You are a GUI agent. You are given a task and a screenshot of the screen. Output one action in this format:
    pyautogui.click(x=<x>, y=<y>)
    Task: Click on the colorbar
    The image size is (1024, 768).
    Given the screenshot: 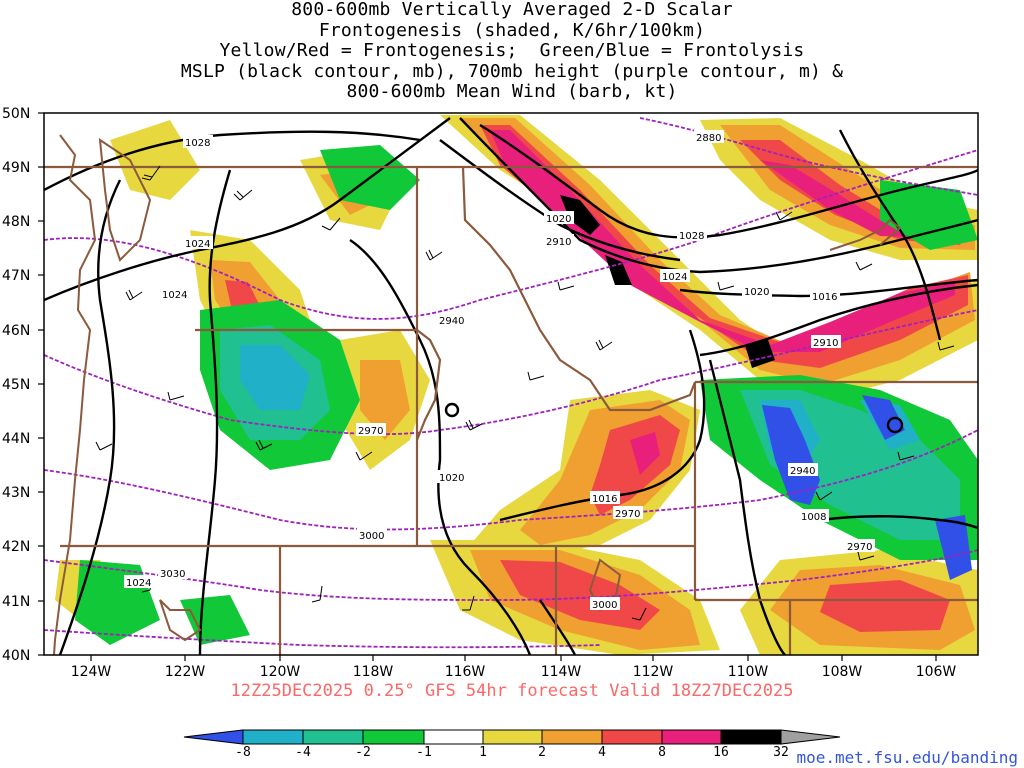 What is the action you would take?
    pyautogui.click(x=512, y=737)
    